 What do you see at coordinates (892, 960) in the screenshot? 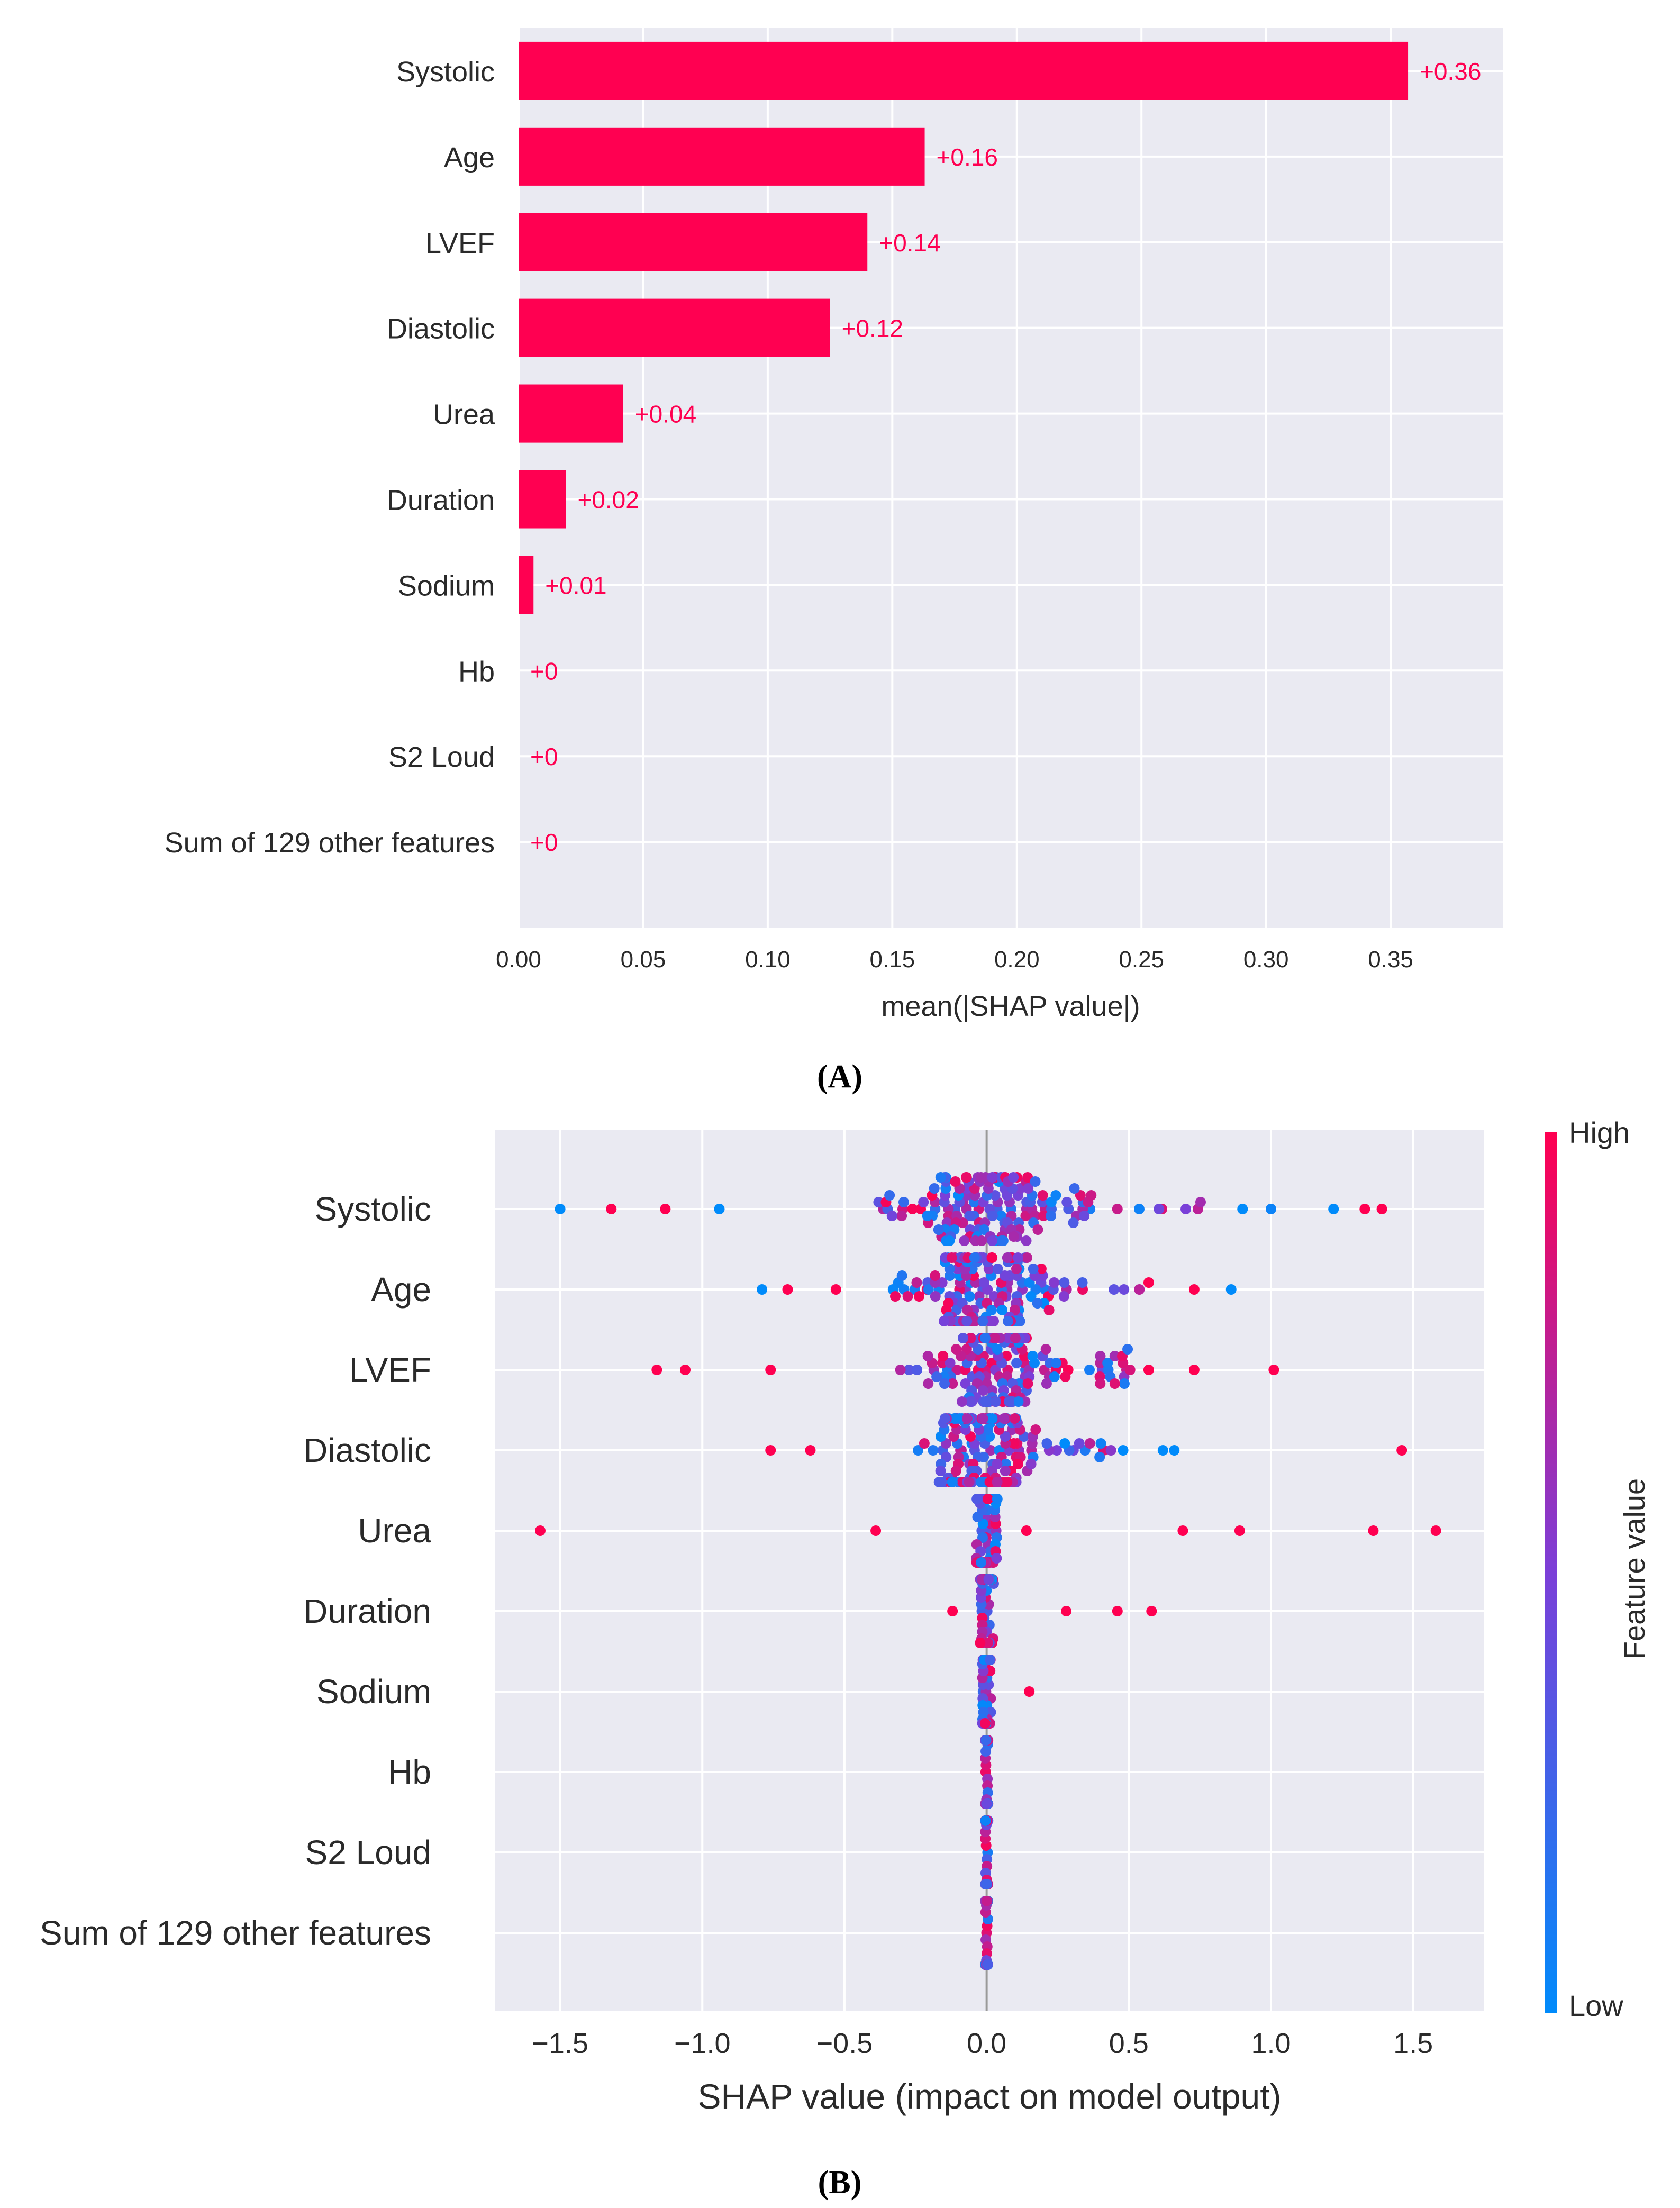
I see `x-tick-label: 0.15` at bounding box center [892, 960].